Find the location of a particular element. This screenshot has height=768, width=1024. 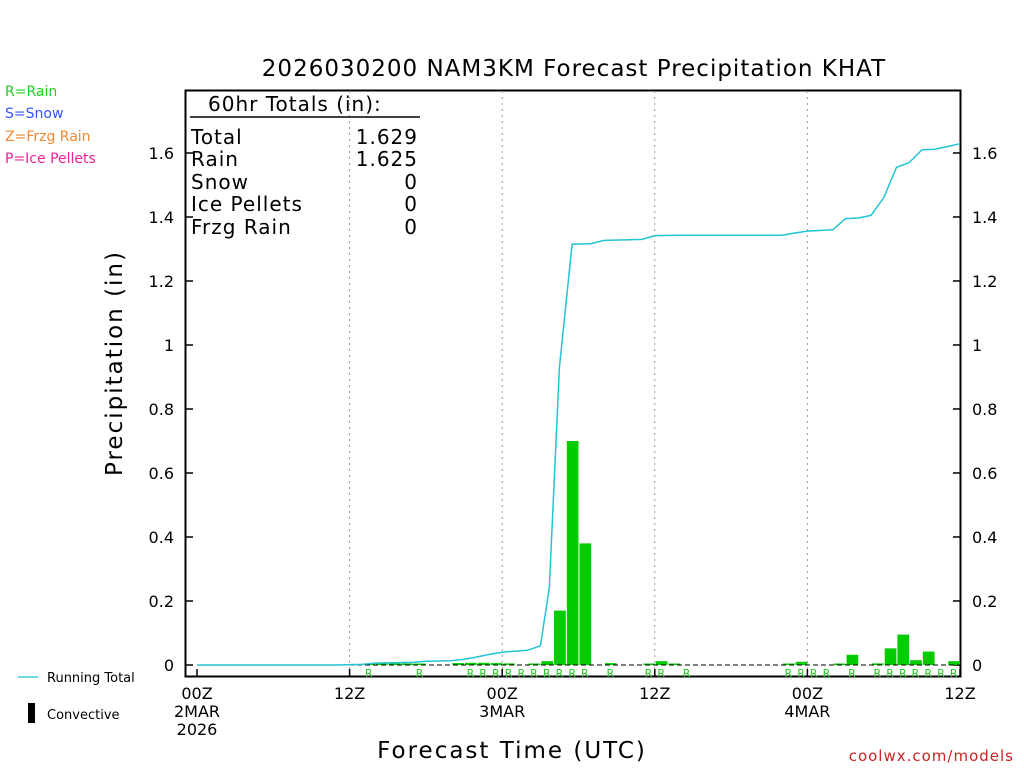

totals-label-rain: Rain is located at coordinates (215, 159).